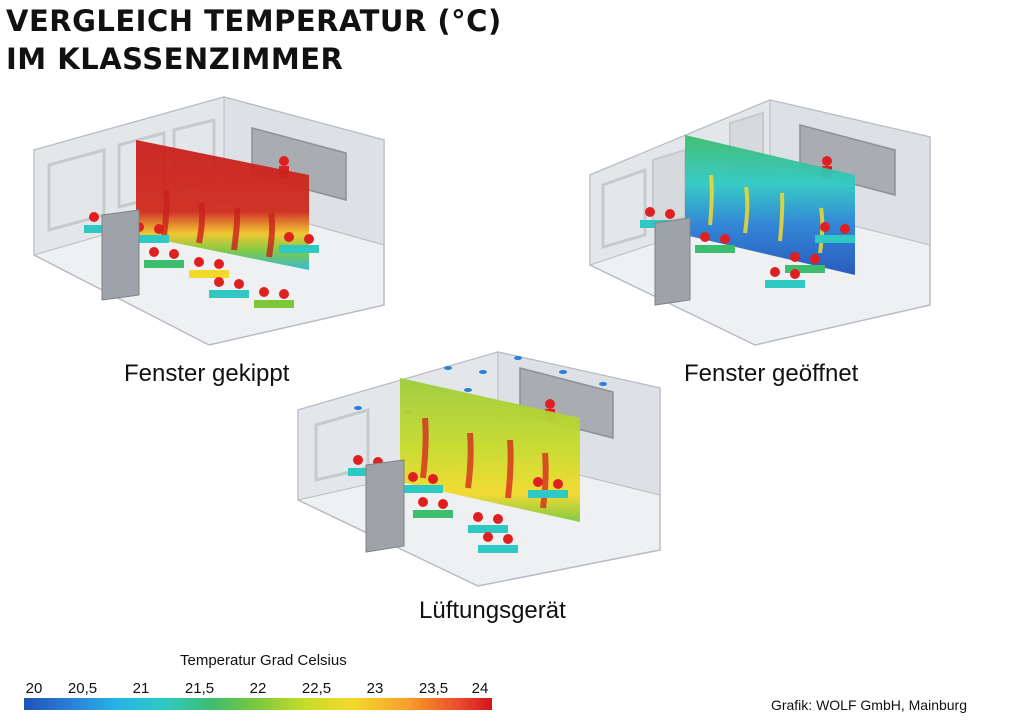 The height and width of the screenshot is (721, 1015). Describe the element at coordinates (199, 688) in the screenshot. I see `legend-tick-label: 21,5` at that location.